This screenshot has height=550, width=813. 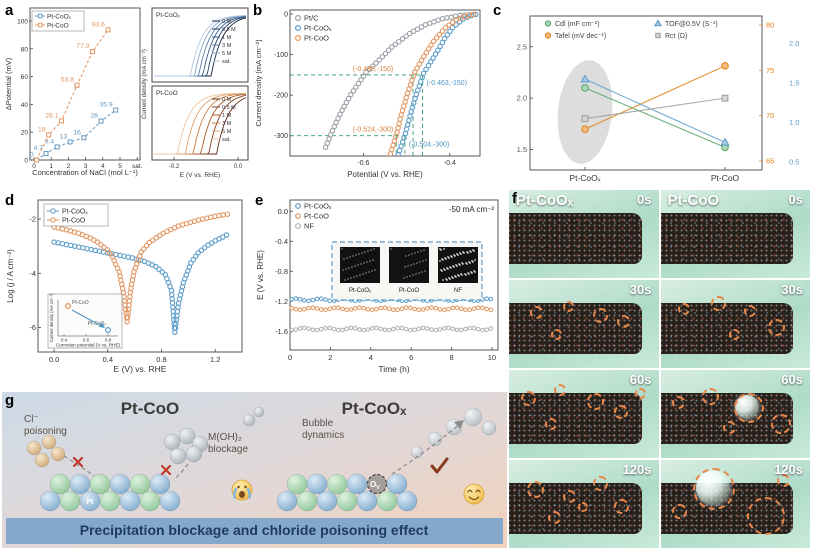 I want to click on c-orange-tick: 70, so click(x=770, y=115).